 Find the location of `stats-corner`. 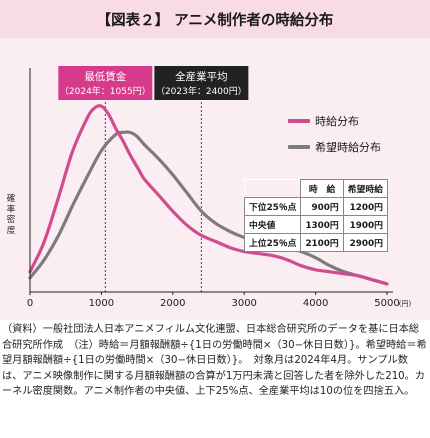

stats-corner is located at coordinates (273, 188).